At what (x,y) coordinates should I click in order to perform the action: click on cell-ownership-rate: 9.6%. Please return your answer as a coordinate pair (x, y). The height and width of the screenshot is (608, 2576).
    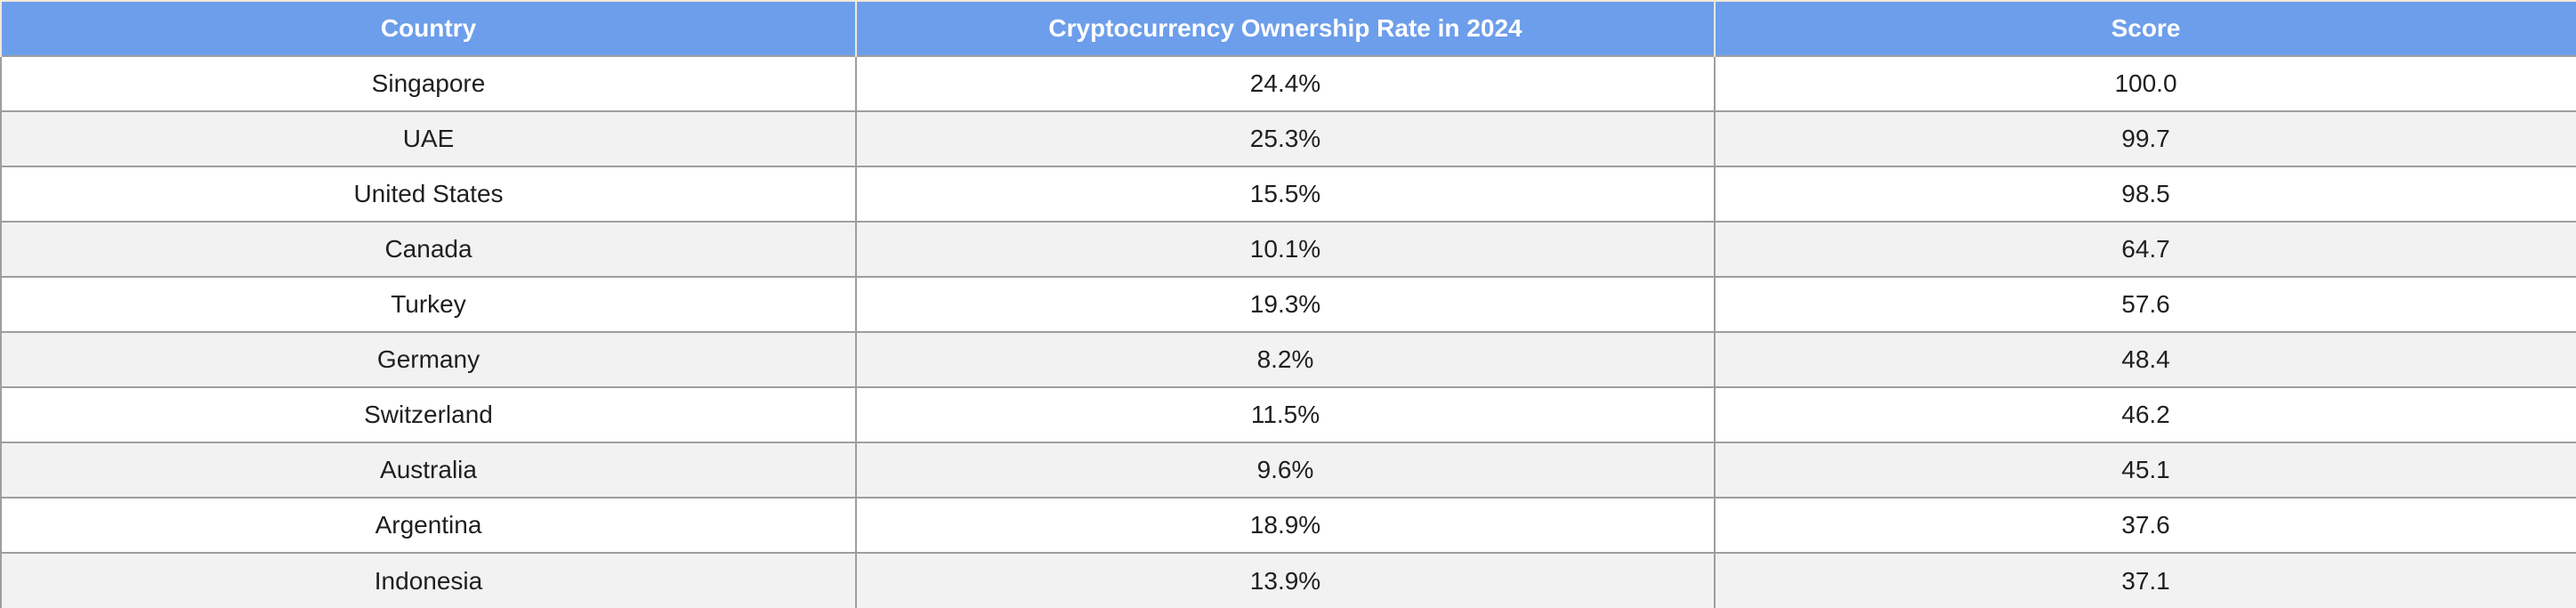
    Looking at the image, I should click on (1285, 470).